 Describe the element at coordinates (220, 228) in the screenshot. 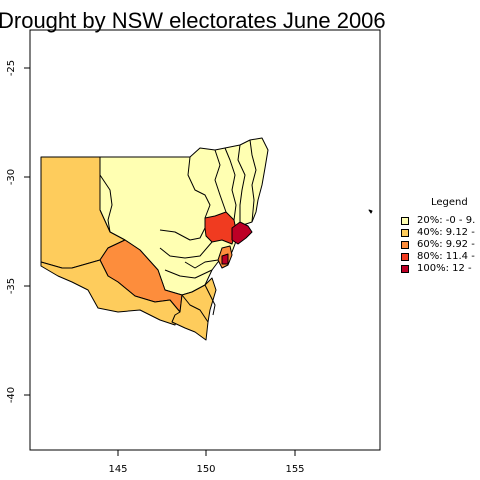

I see `region-hunter` at that location.